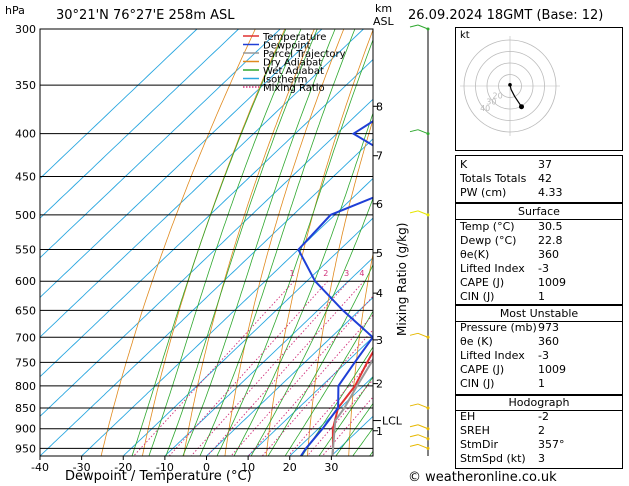  Describe the element at coordinates (25, 408) in the screenshot. I see `pressure-tick-label: 850` at that location.